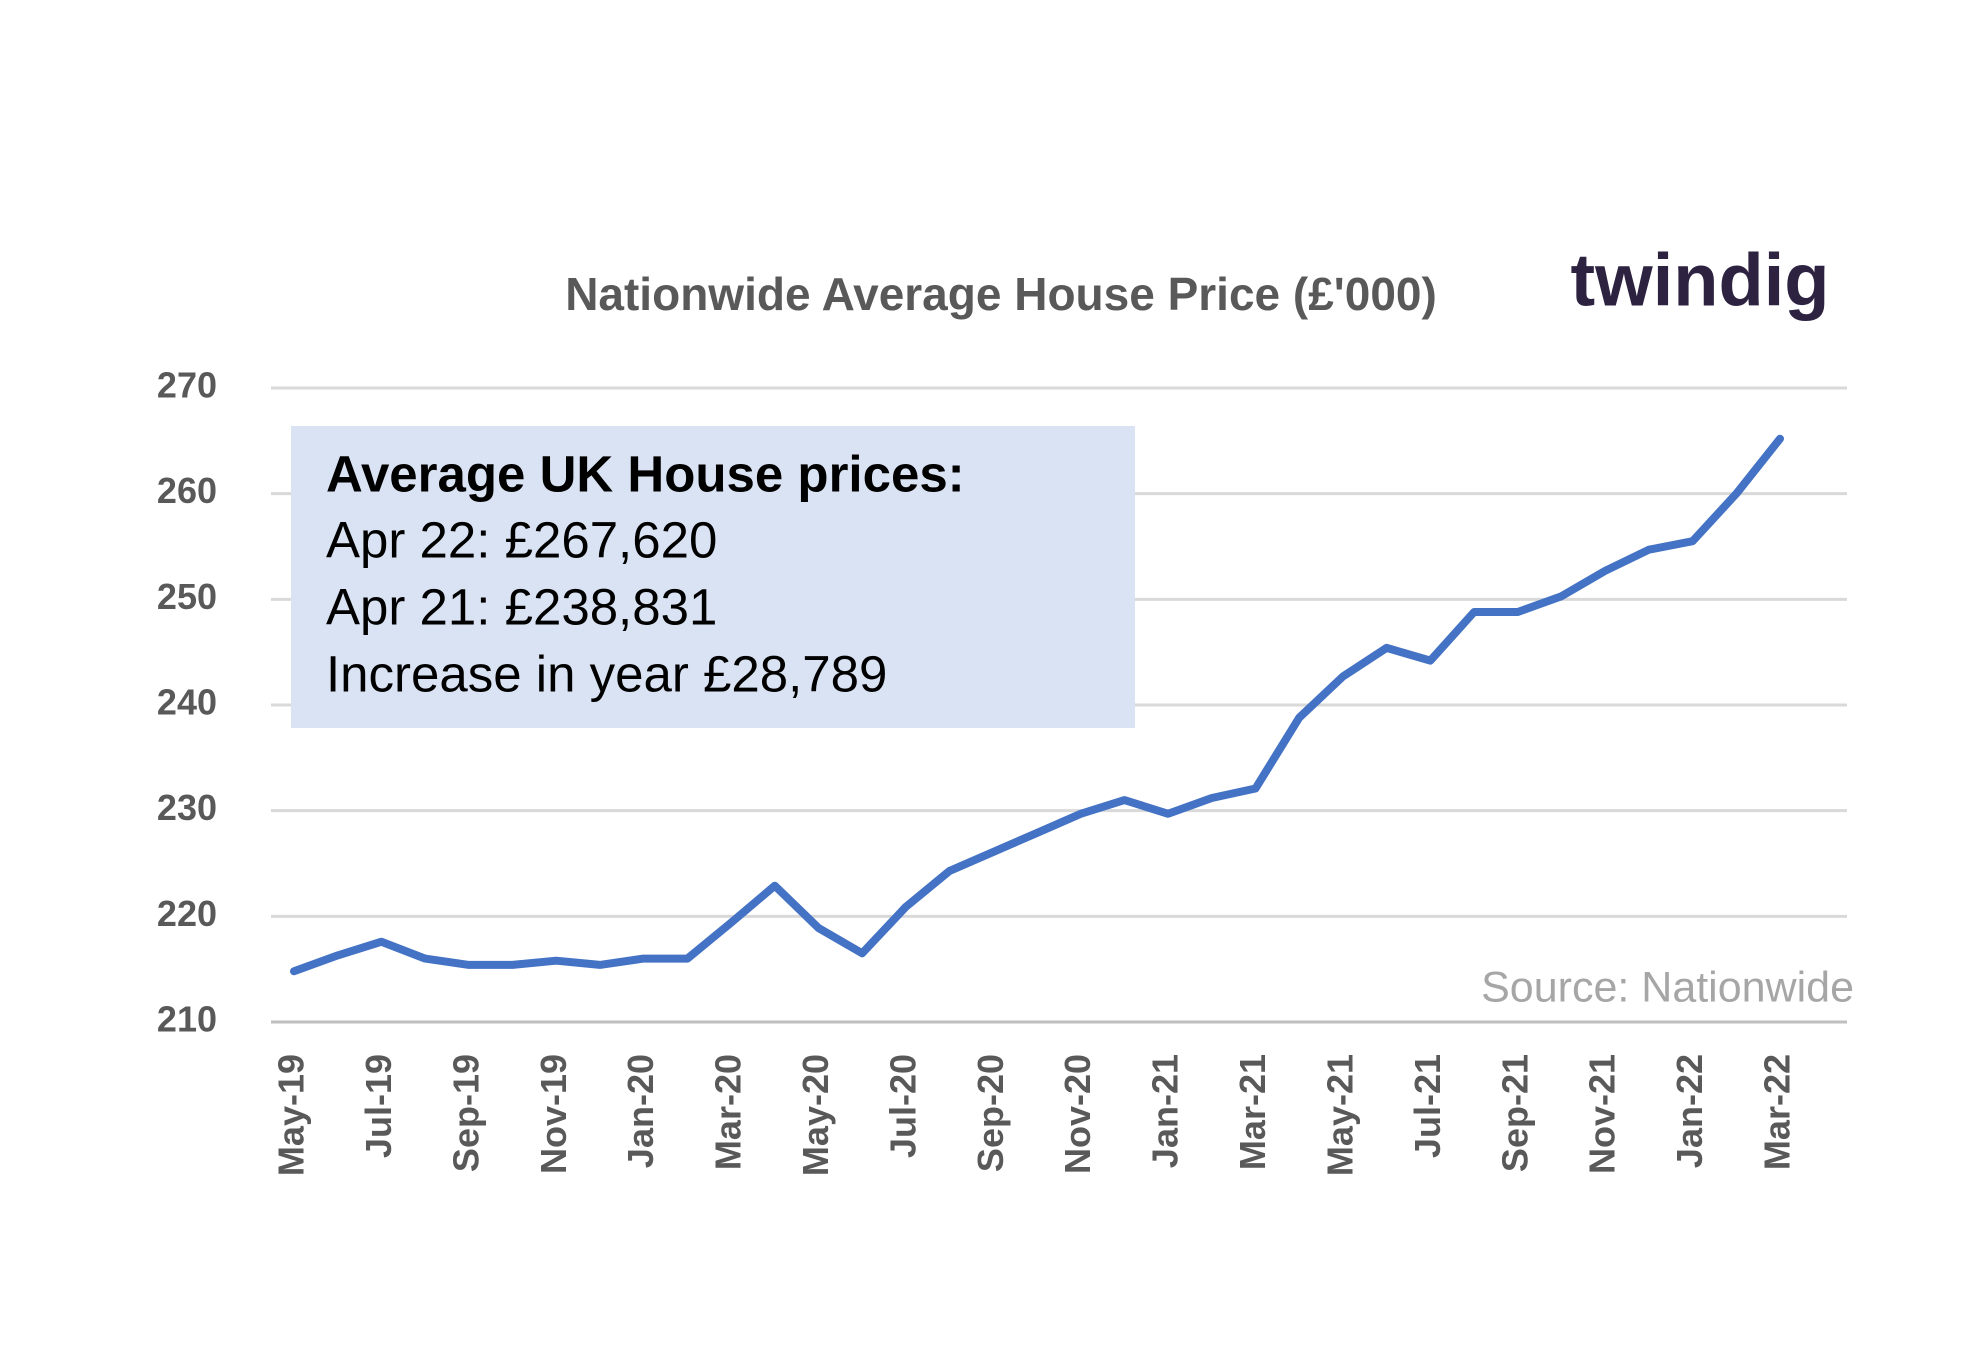 The height and width of the screenshot is (1366, 1984). What do you see at coordinates (291, 1115) in the screenshot?
I see `x-tick-label: May-19` at bounding box center [291, 1115].